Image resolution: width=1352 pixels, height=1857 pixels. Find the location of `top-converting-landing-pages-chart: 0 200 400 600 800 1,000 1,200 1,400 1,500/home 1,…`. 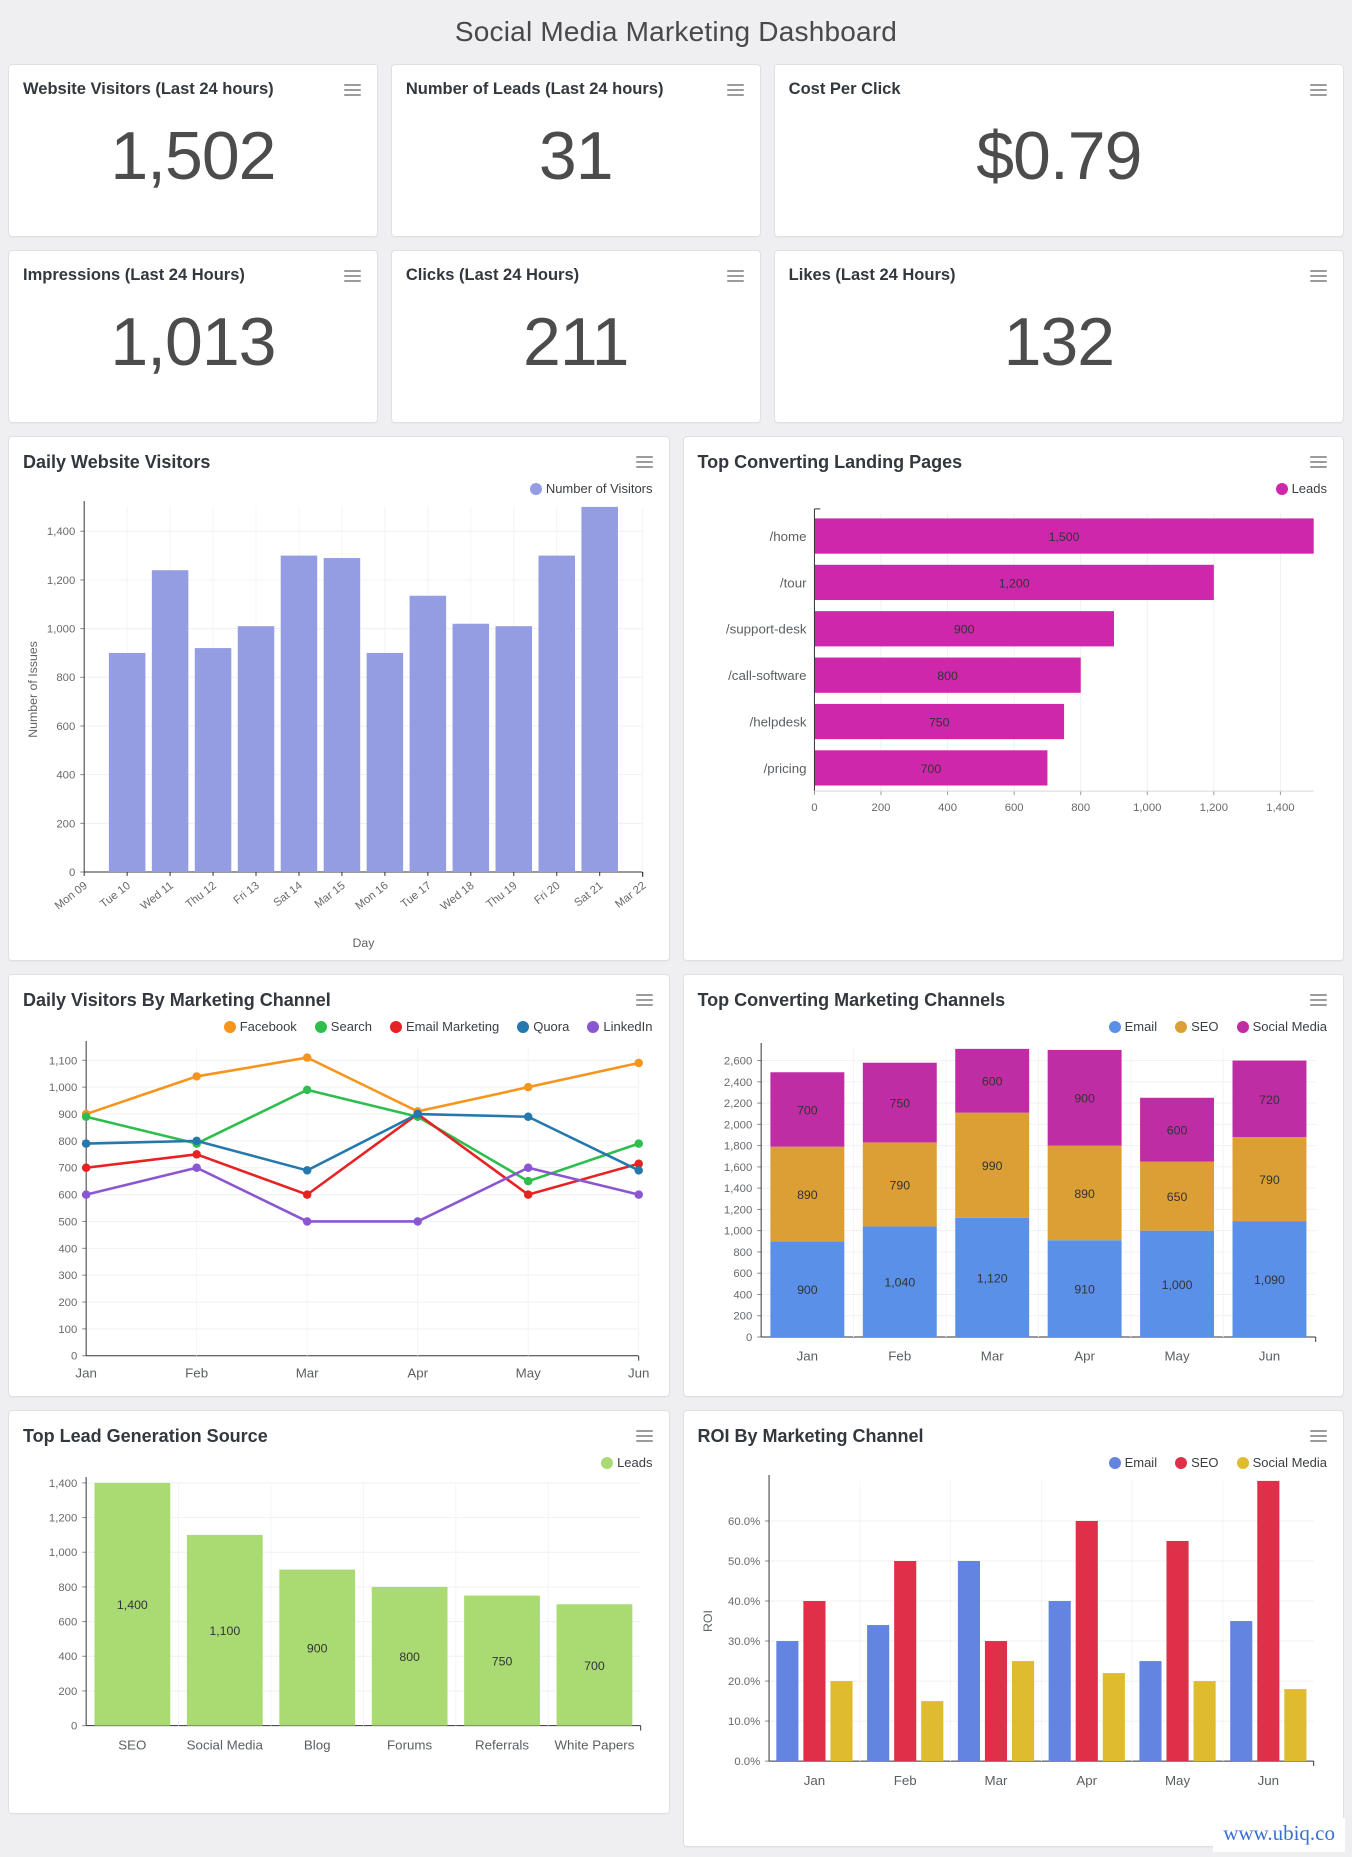

top-converting-landing-pages-chart: 0 200 400 600 800 1,000 1,200 1,400 1,500/home 1,… is located at coordinates (1014, 668).